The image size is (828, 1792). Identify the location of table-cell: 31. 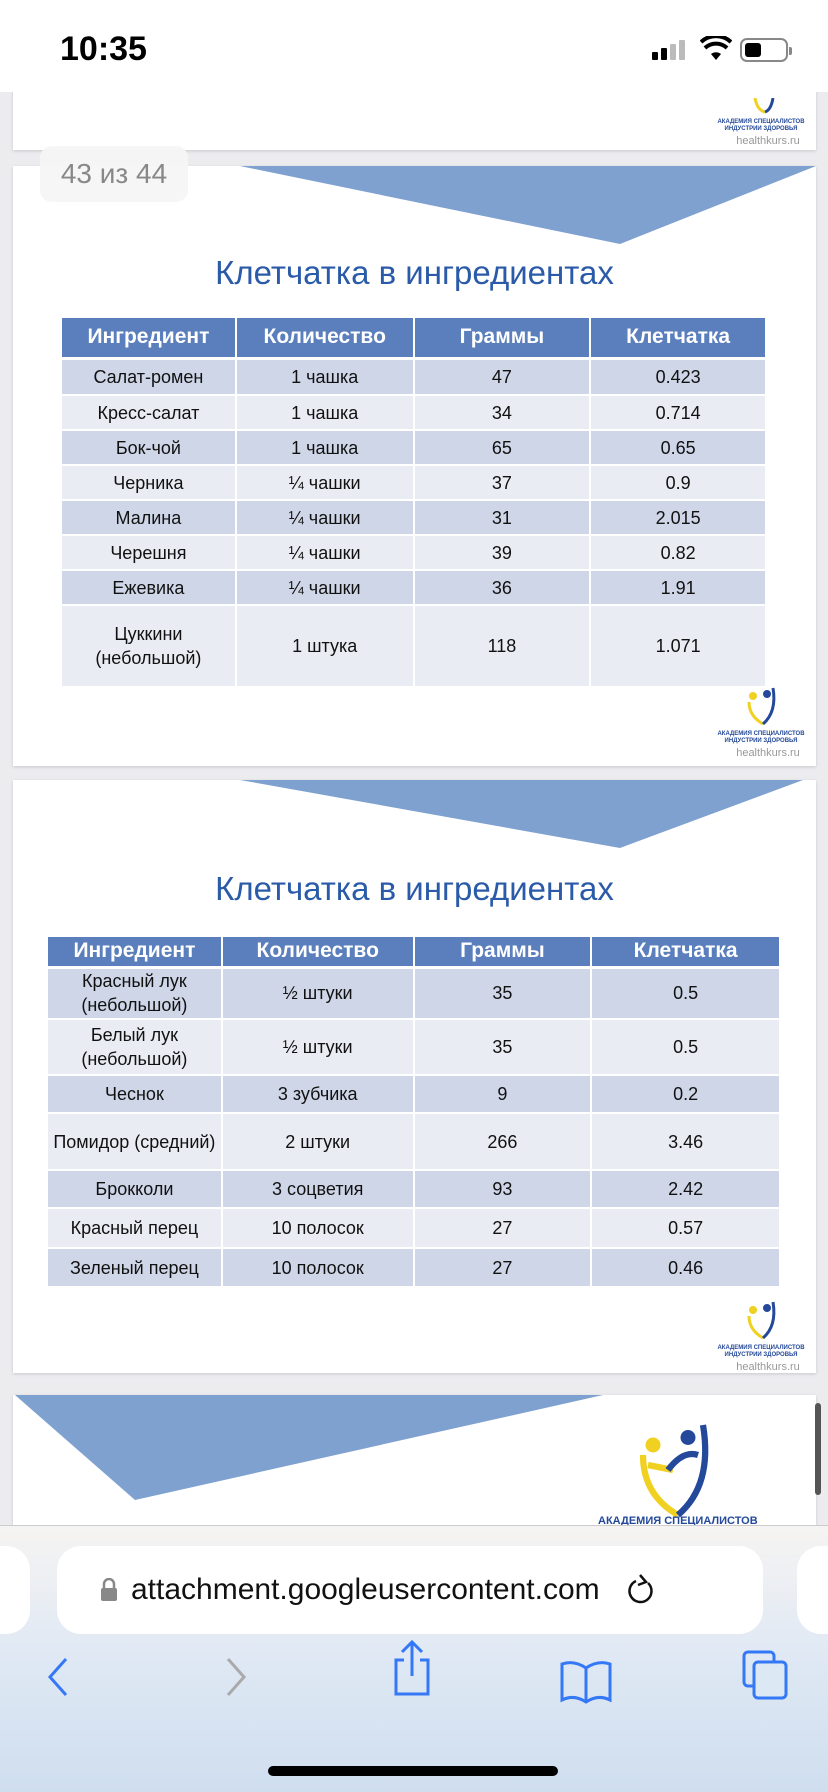
(502, 518).